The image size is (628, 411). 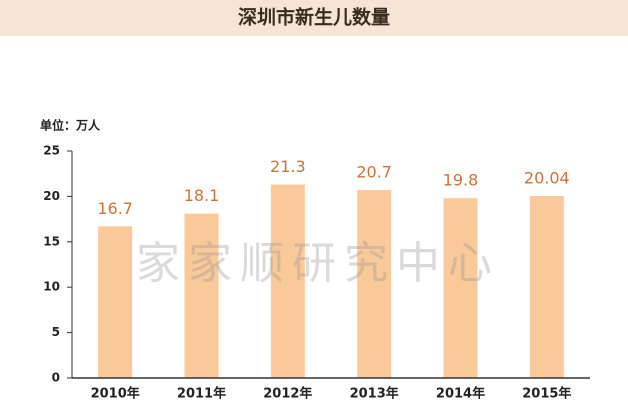 What do you see at coordinates (115, 208) in the screenshot?
I see `value-label: 16.7` at bounding box center [115, 208].